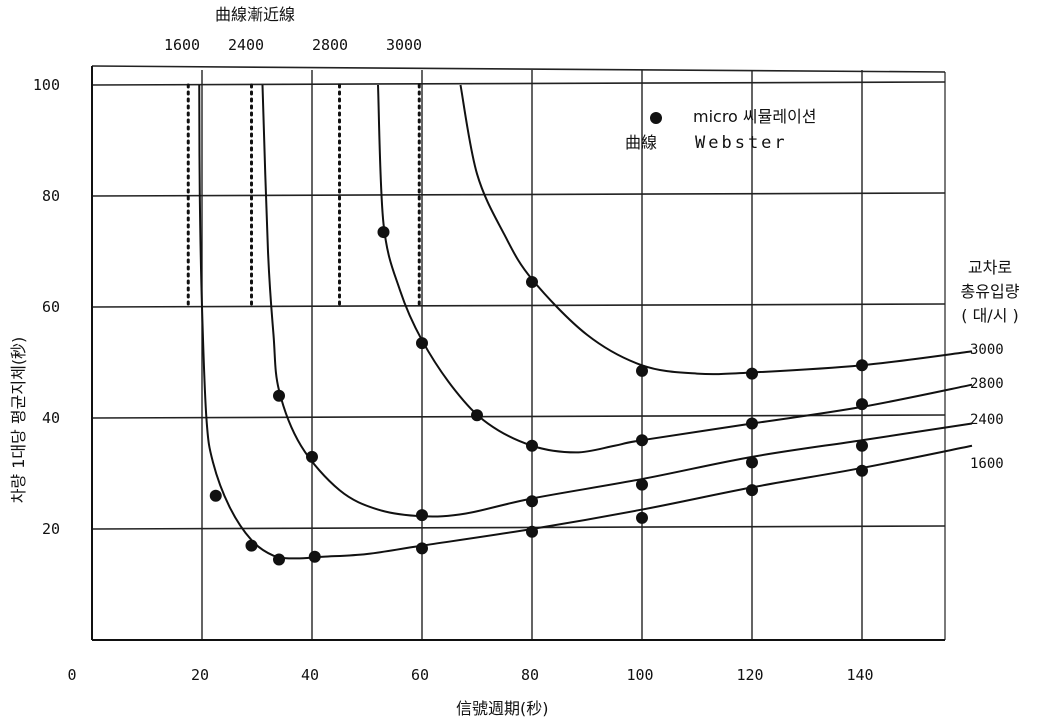 This screenshot has width=1050, height=725. Describe the element at coordinates (46, 85) in the screenshot. I see `y-tick-label-100: 100` at that location.